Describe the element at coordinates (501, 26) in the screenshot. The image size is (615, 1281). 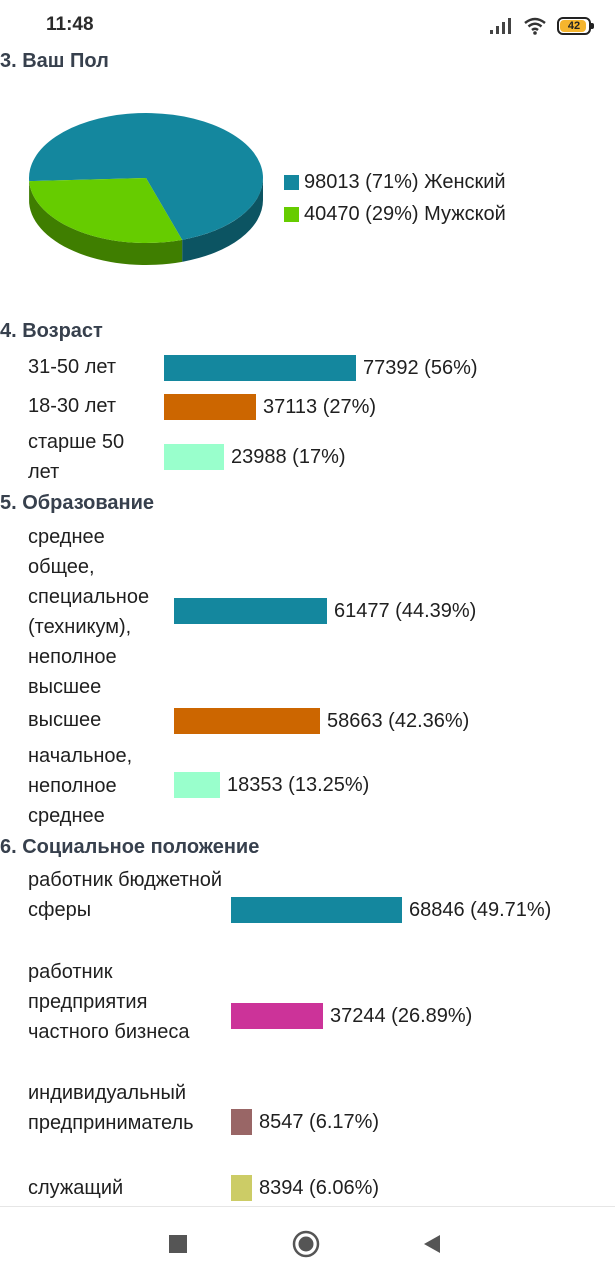
I see `signal-icon` at that location.